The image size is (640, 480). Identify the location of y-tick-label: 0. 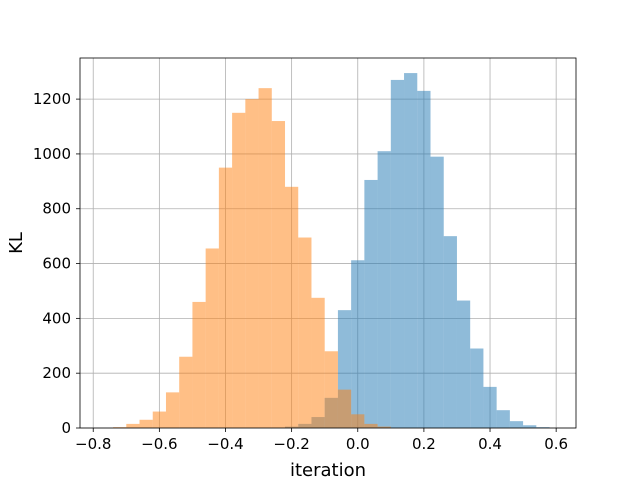
(66, 428).